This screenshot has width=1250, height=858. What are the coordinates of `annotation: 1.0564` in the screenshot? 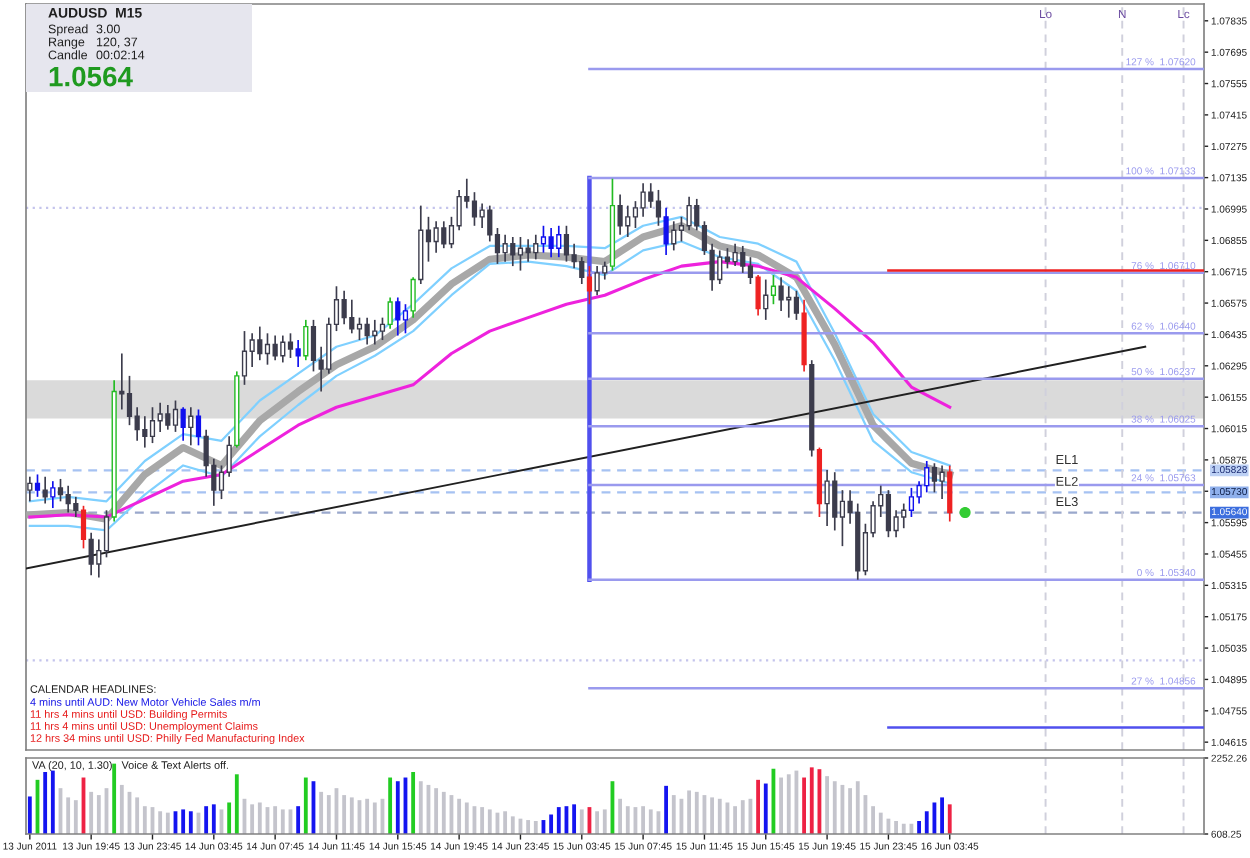 It's located at (91, 76).